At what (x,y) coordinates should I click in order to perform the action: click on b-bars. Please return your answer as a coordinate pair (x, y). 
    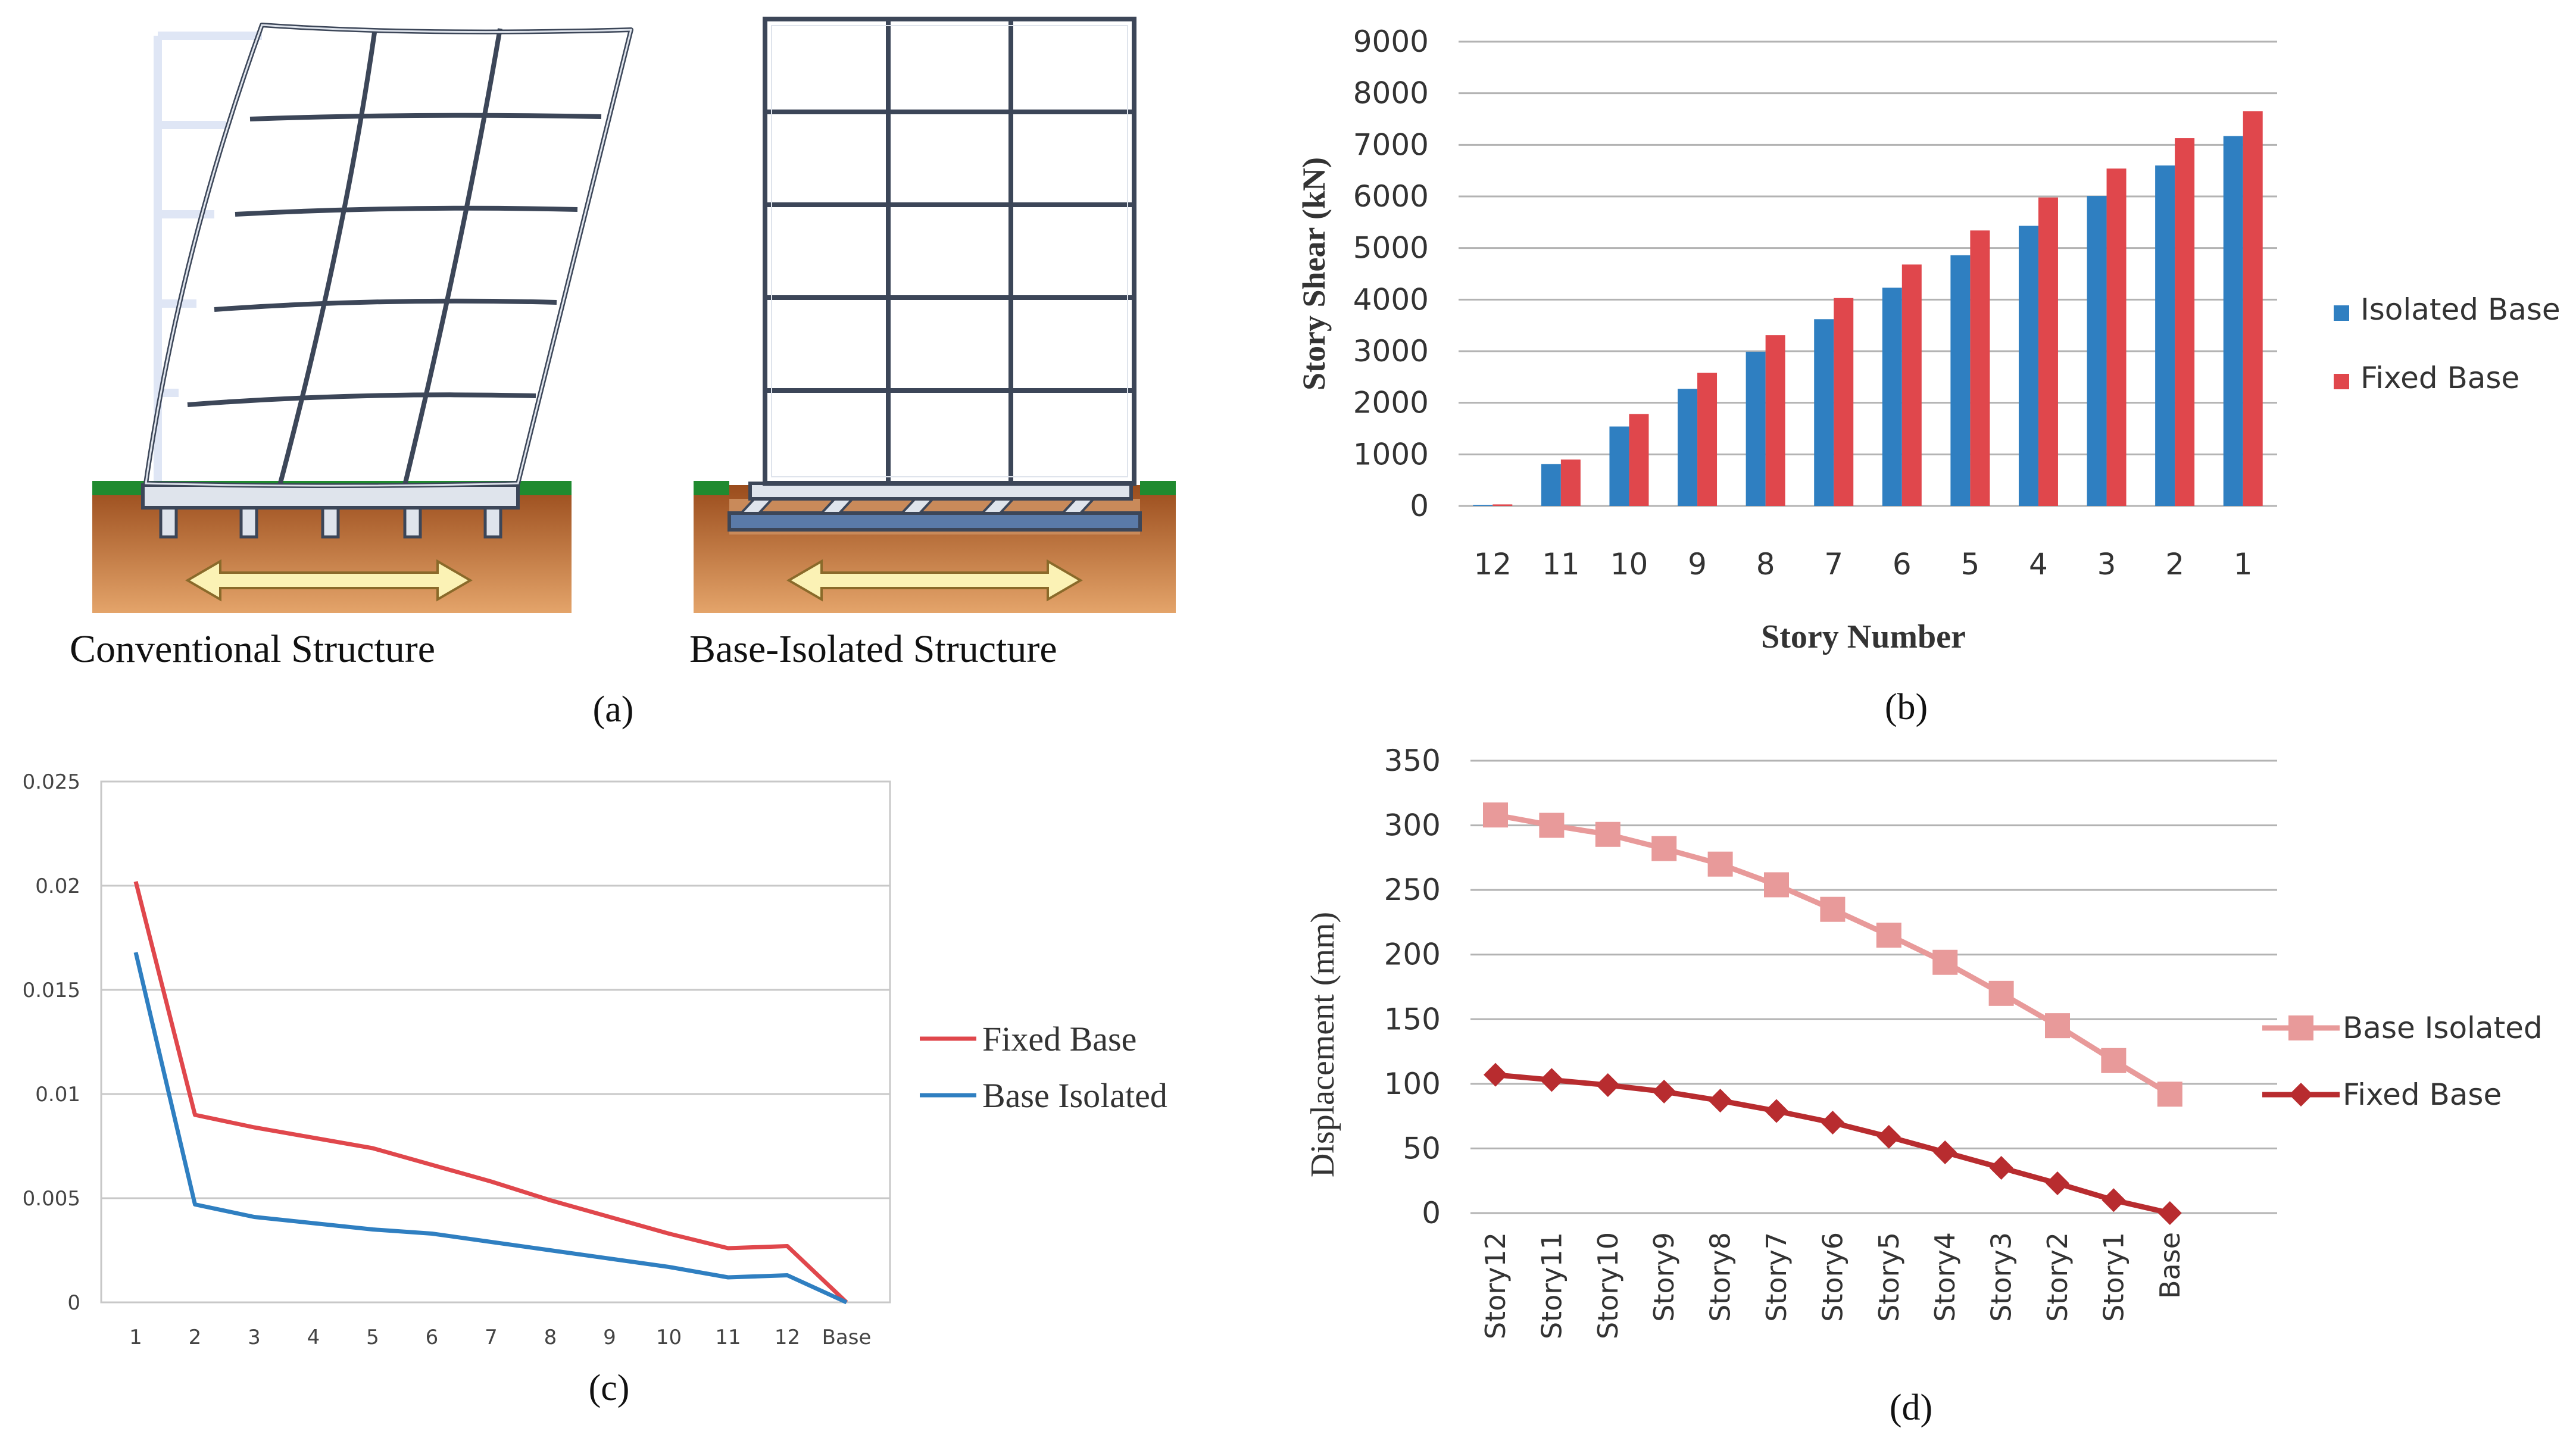
    Looking at the image, I should click on (1868, 309).